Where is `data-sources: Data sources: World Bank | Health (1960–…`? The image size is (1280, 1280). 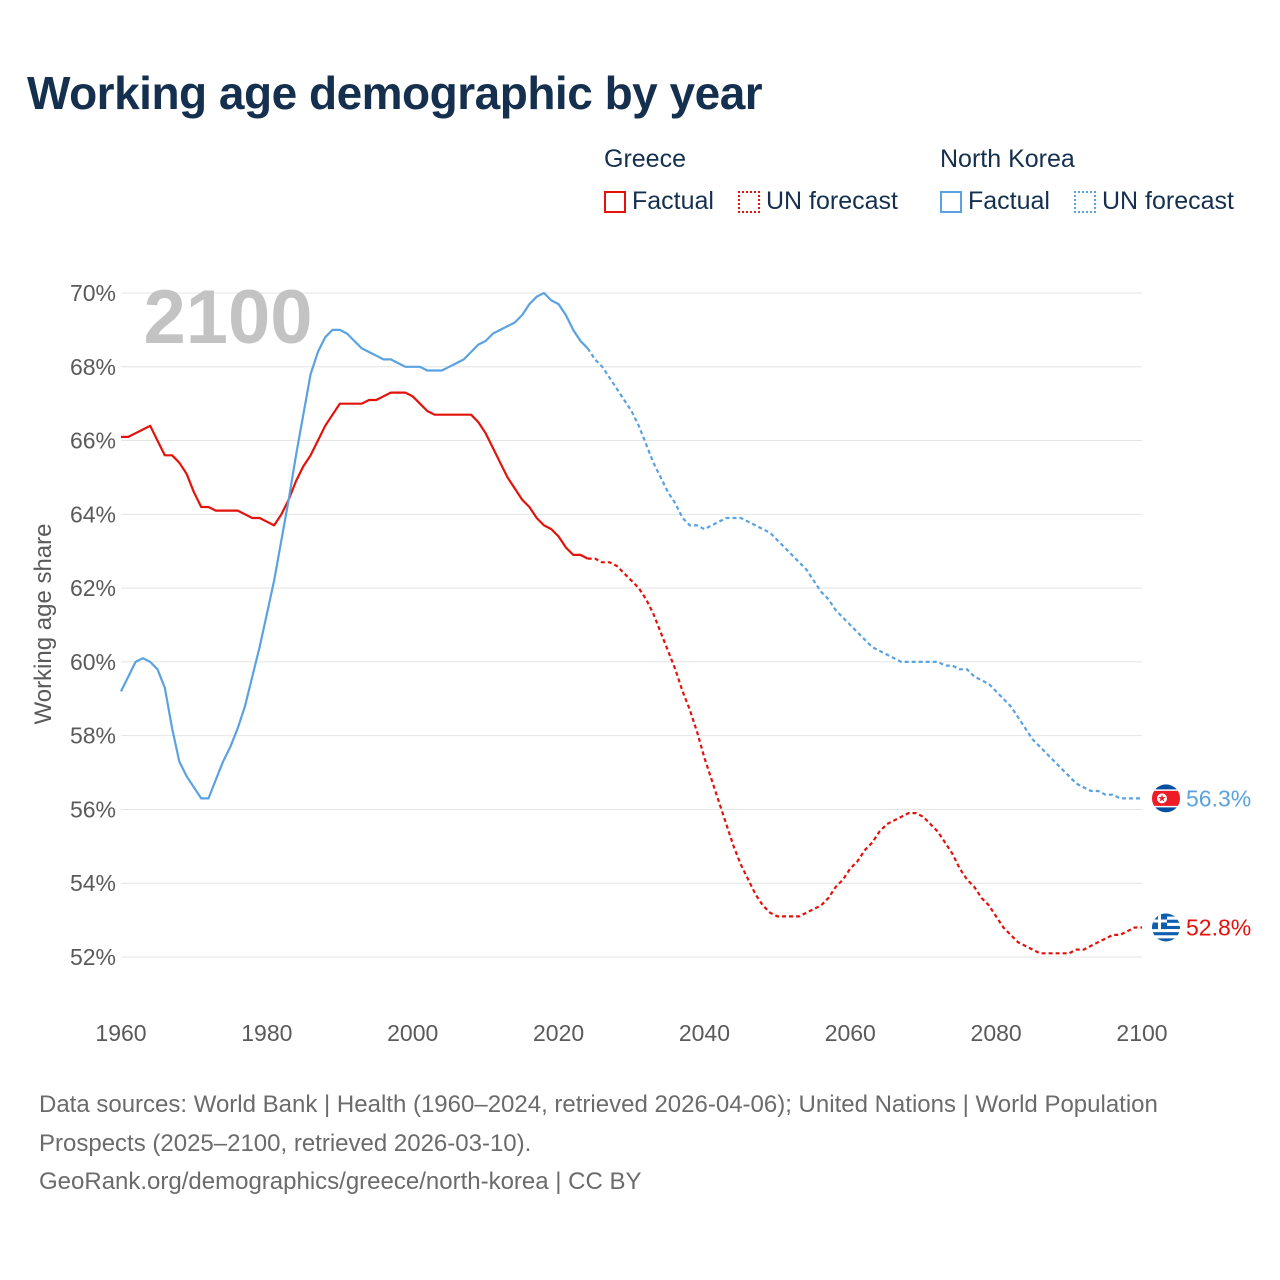 data-sources: Data sources: World Bank | Health (1960–… is located at coordinates (598, 1124).